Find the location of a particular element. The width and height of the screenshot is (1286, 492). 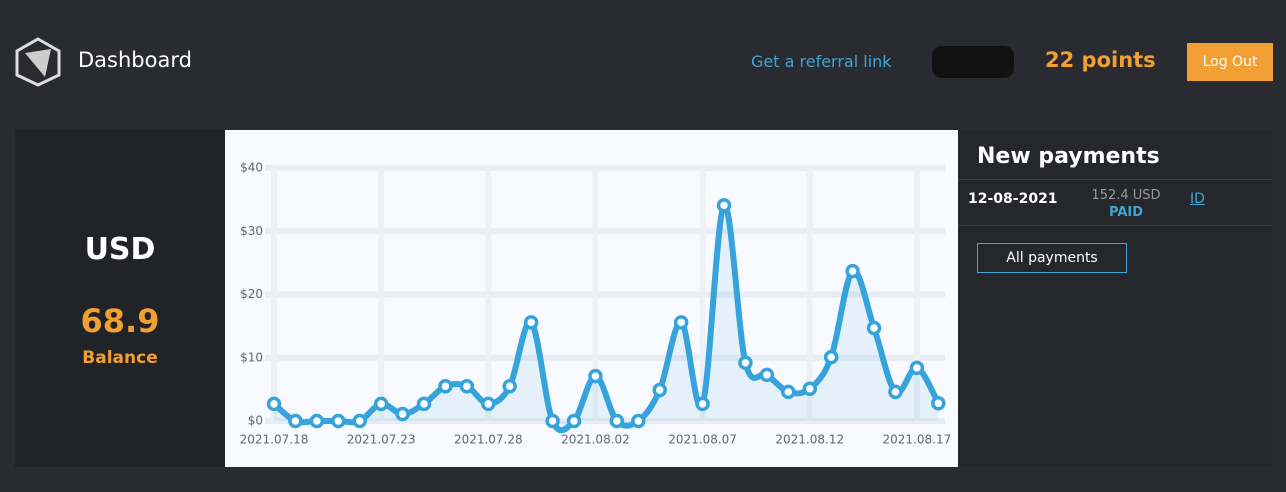

currency: USD is located at coordinates (120, 249).